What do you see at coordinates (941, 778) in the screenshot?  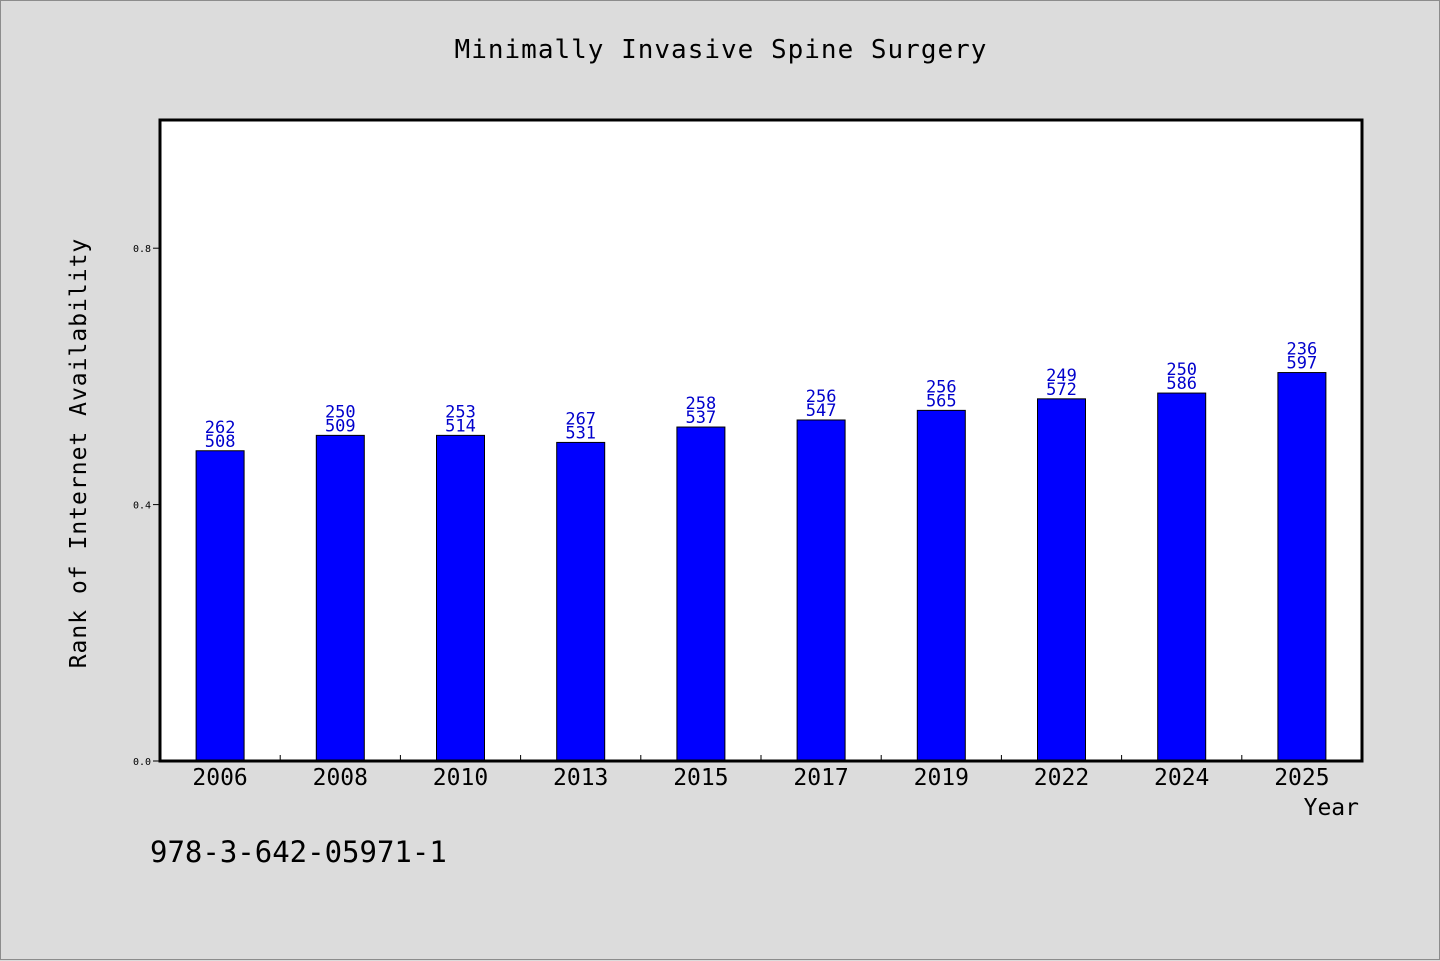 I see `x-tick-label: 2019` at bounding box center [941, 778].